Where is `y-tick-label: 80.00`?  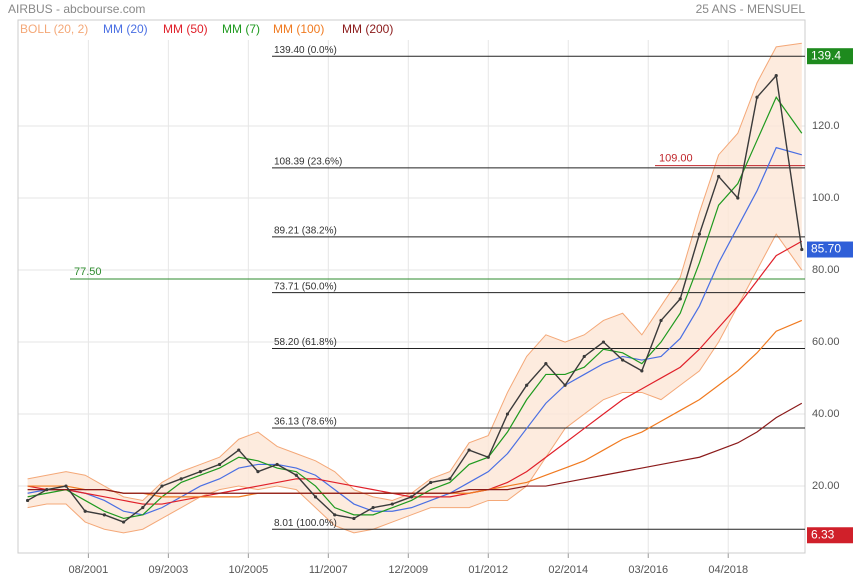
y-tick-label: 80.00 is located at coordinates (826, 270).